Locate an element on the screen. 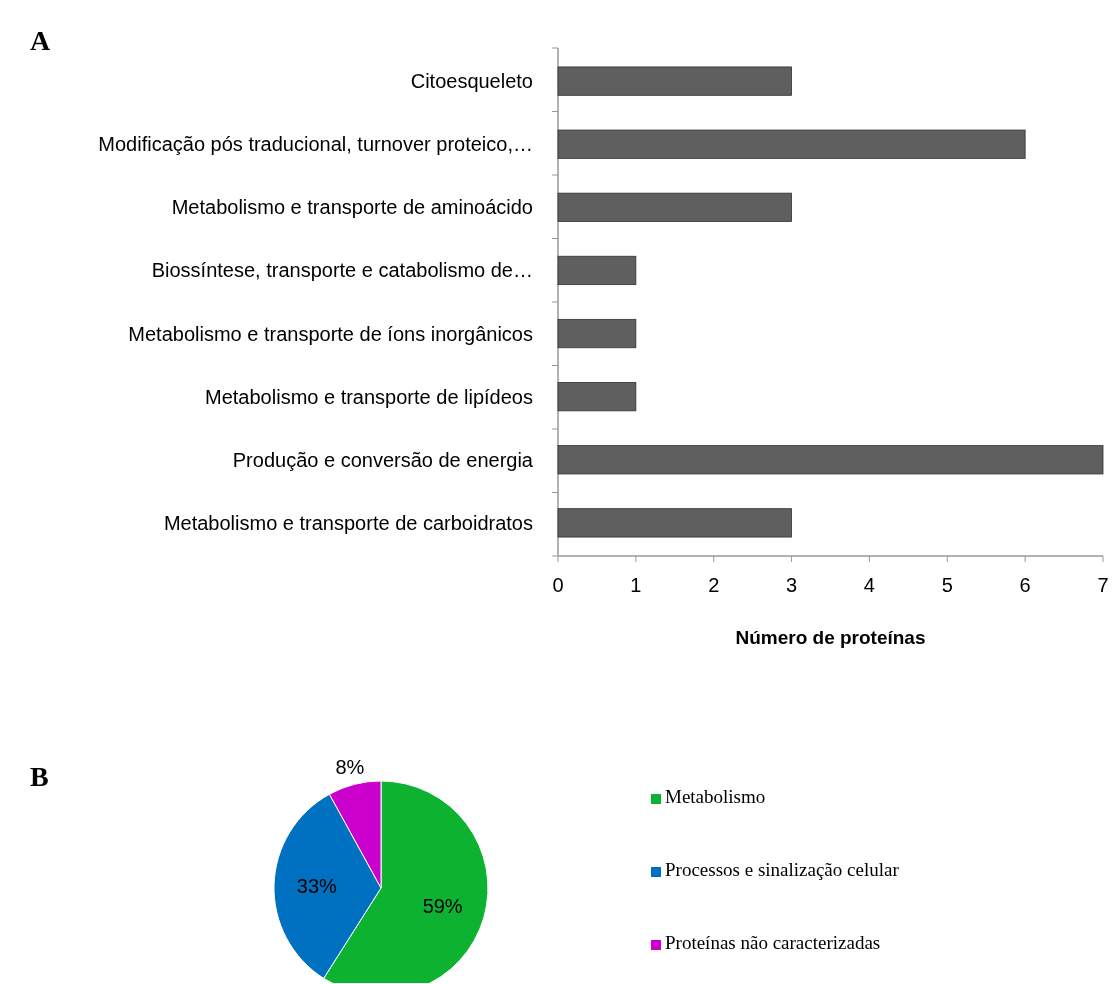 The height and width of the screenshot is (984, 1112). x-tick-label: 5 is located at coordinates (947, 585).